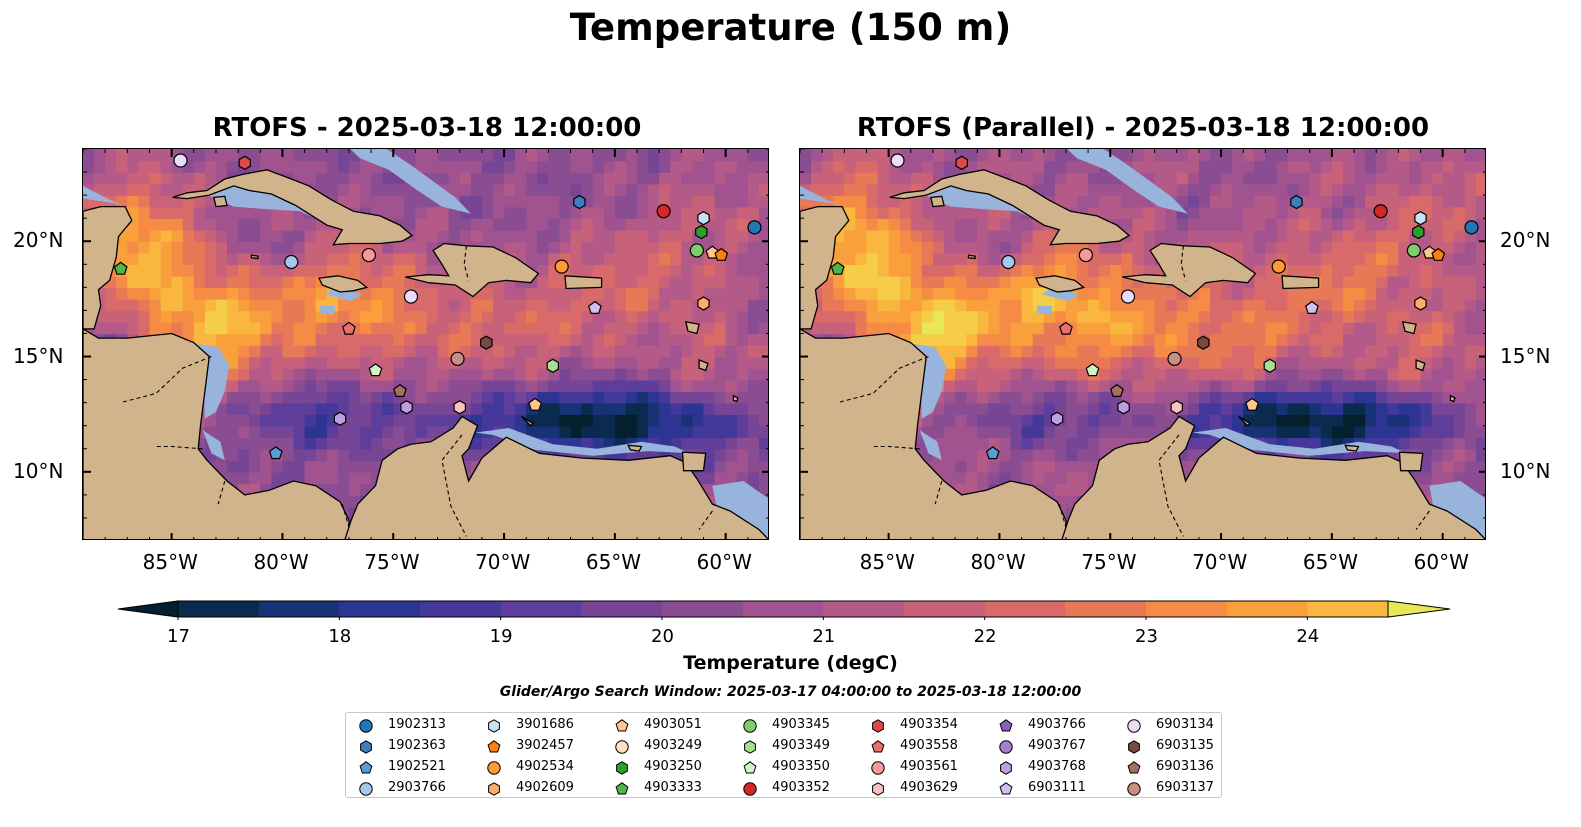 The width and height of the screenshot is (1581, 827). What do you see at coordinates (985, 636) in the screenshot?
I see `colorbar-tick-label: 22` at bounding box center [985, 636].